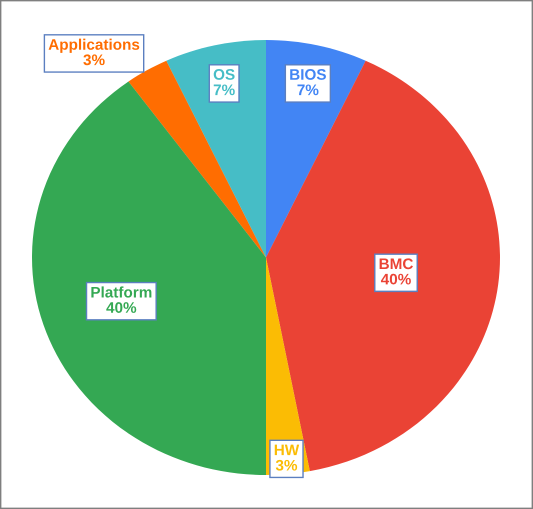  What do you see at coordinates (308, 74) in the screenshot?
I see `slice-label: BIOS` at bounding box center [308, 74].